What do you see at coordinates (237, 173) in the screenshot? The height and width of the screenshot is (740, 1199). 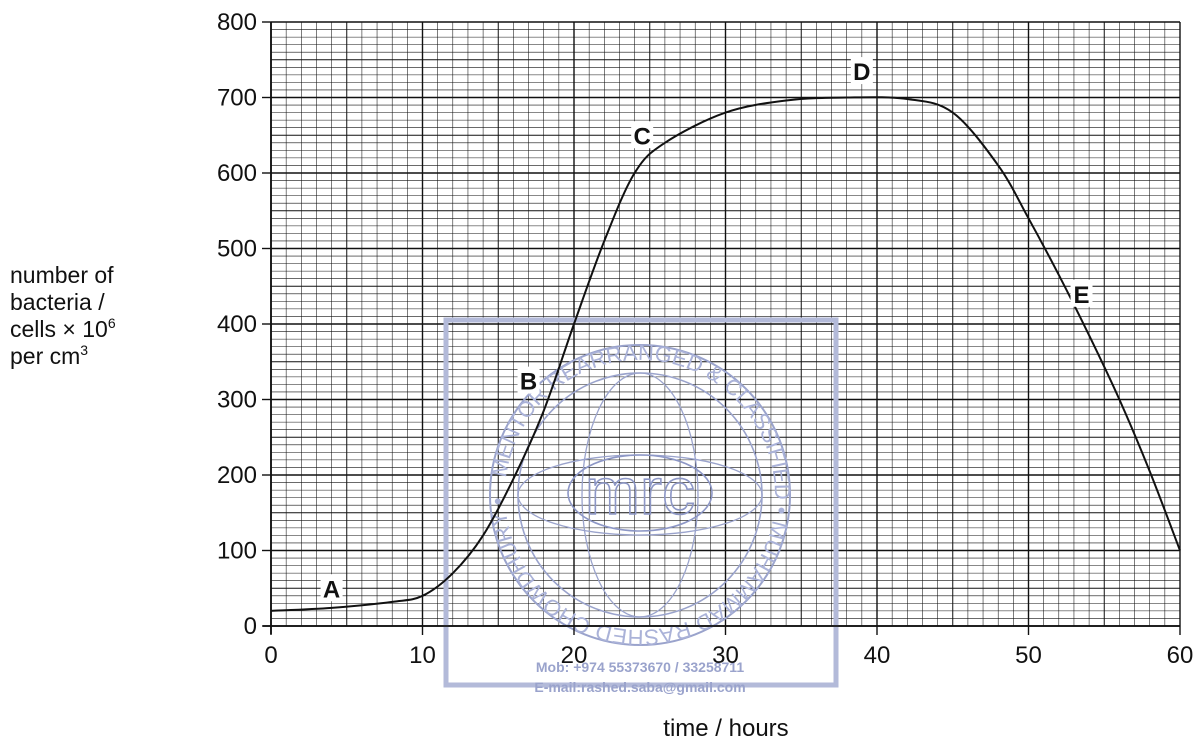 I see `y-tick-label: 600` at bounding box center [237, 173].